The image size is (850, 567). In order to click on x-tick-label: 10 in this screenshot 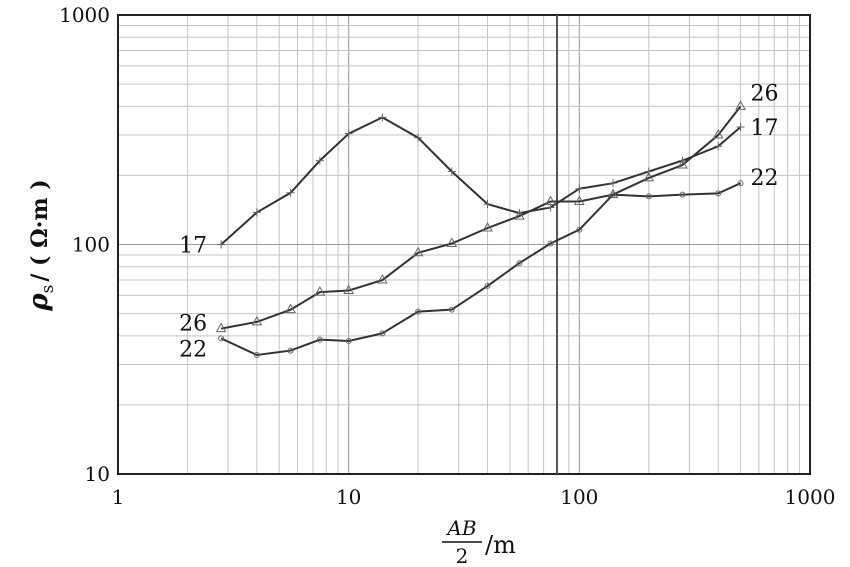, I will do `click(348, 497)`.